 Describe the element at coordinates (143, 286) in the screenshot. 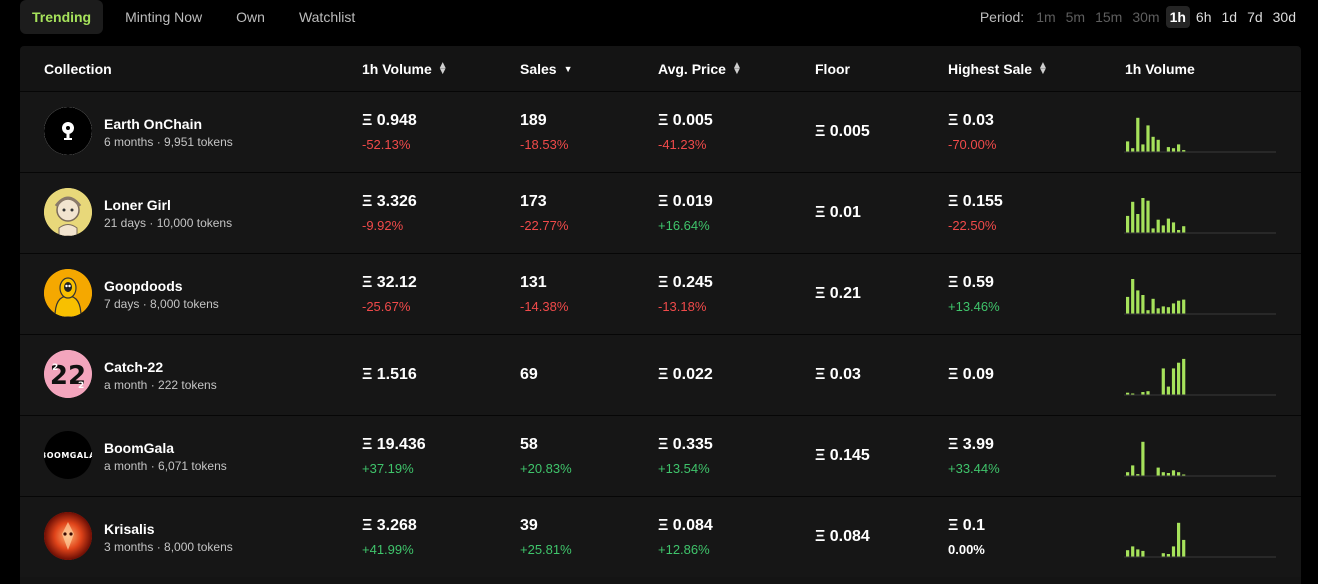

I see `collection-name: Goopdoods` at that location.